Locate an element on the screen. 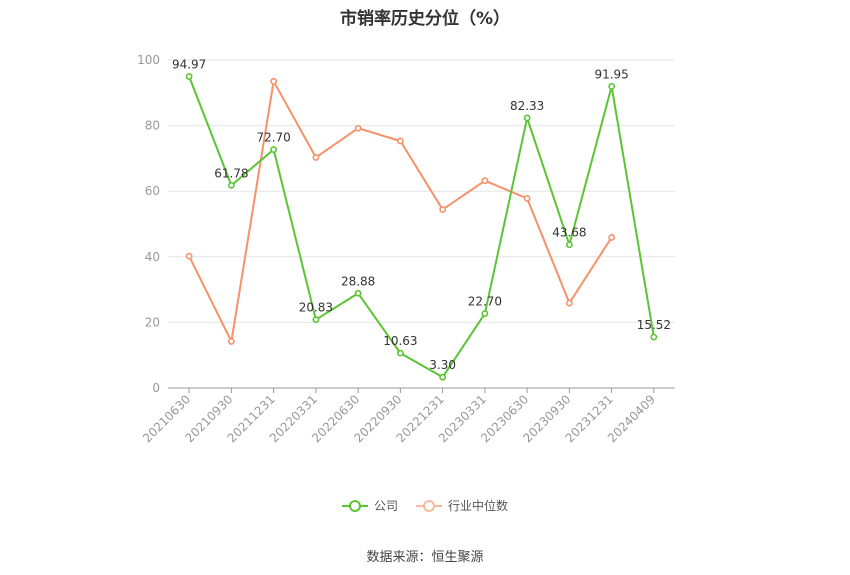 Image resolution: width=850 pixels, height=575 pixels. data-label-company: 94.97 is located at coordinates (189, 64).